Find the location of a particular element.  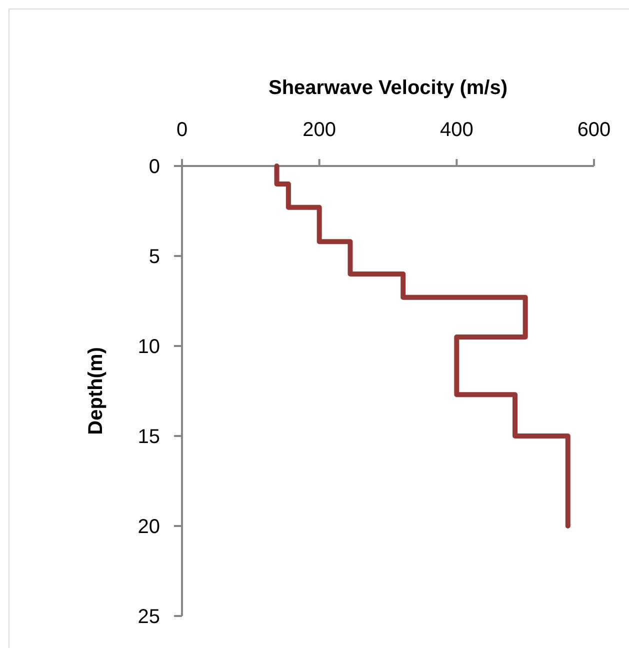

y-axis-title: Depth(m) is located at coordinates (96, 391).